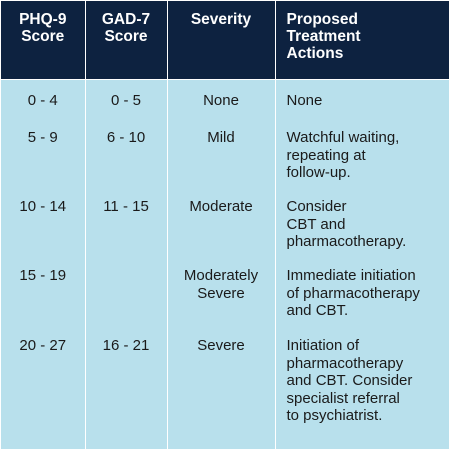 This screenshot has width=450, height=450. I want to click on gad7-score-cell, so click(125, 298).